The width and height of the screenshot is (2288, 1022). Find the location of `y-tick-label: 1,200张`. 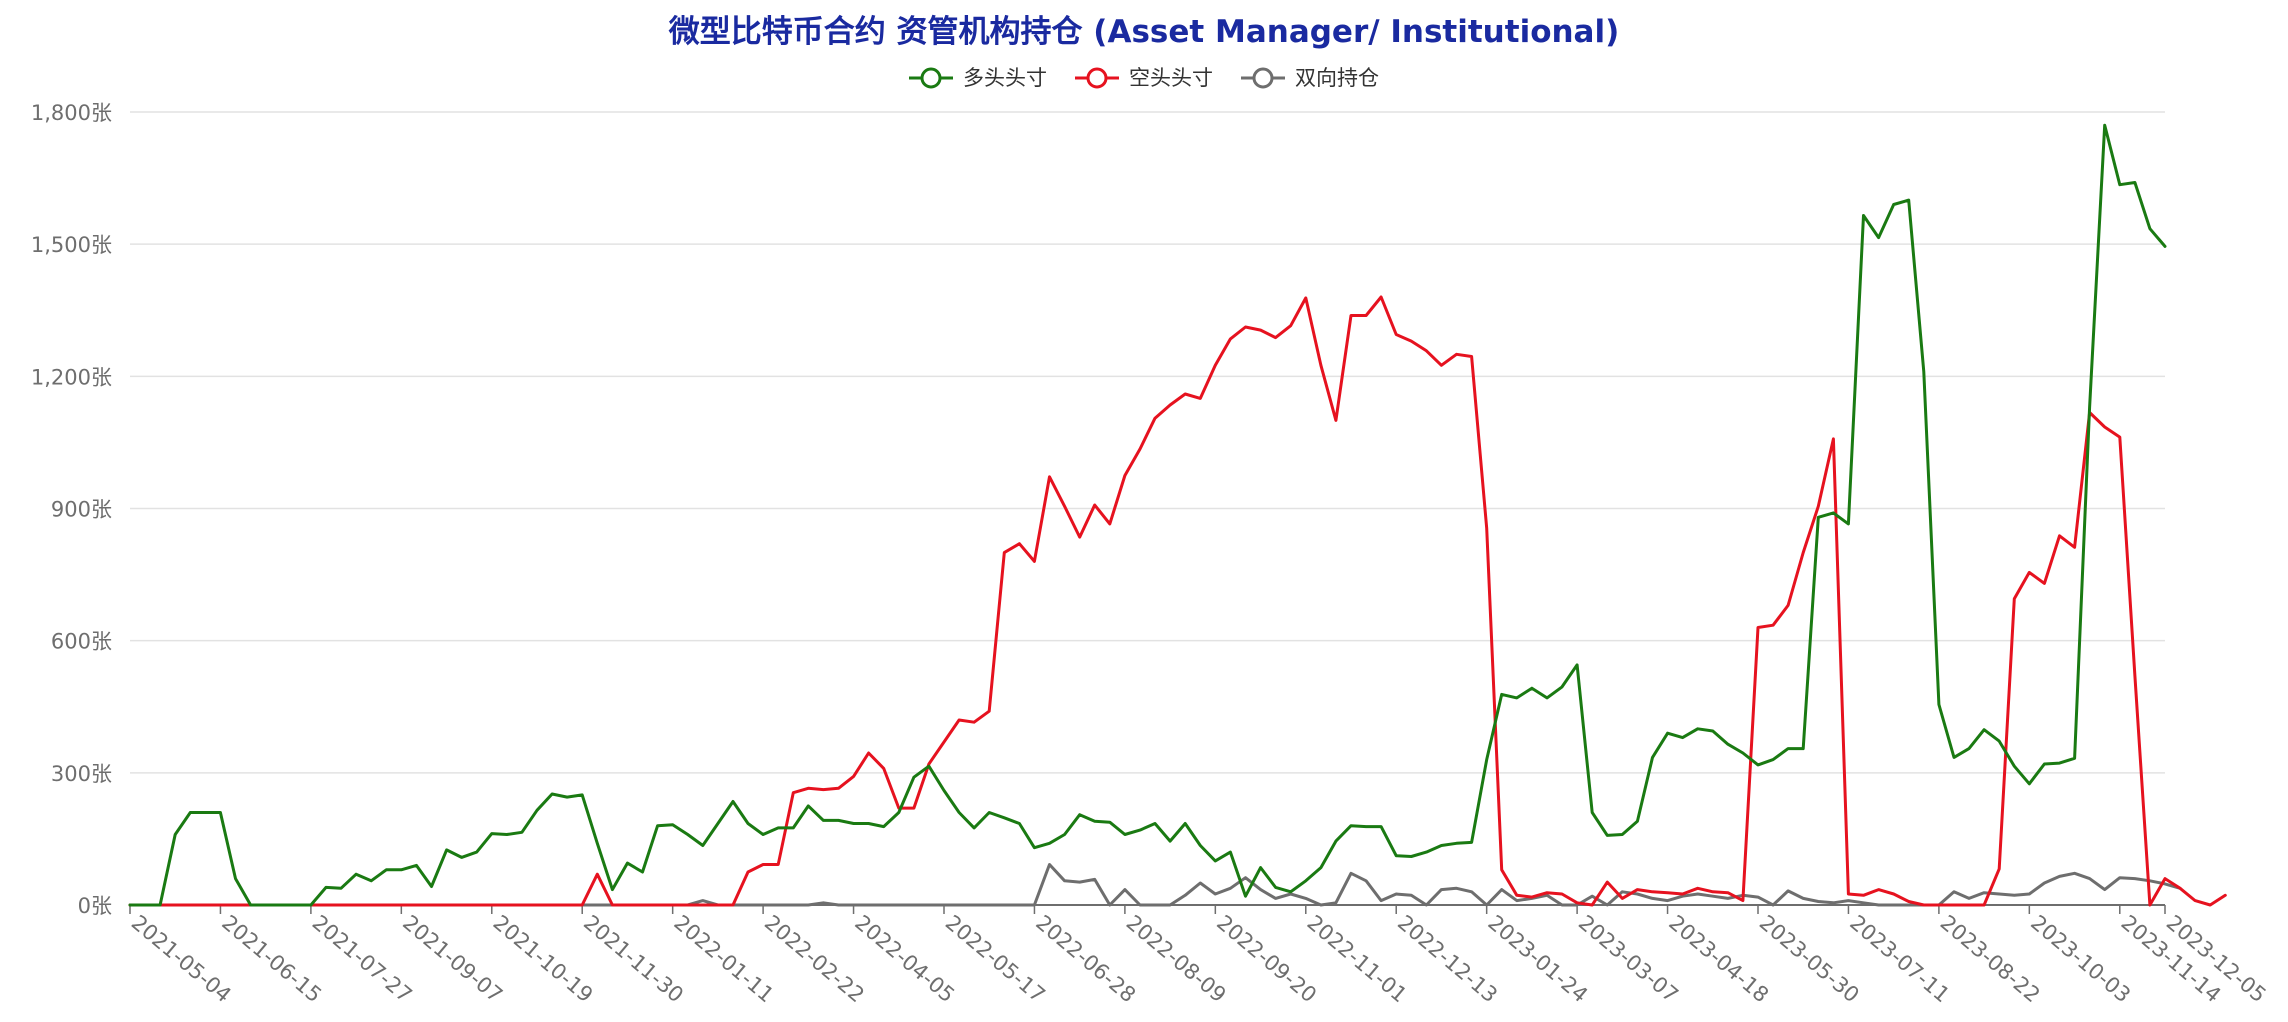

y-tick-label: 1,200张 is located at coordinates (71, 377).